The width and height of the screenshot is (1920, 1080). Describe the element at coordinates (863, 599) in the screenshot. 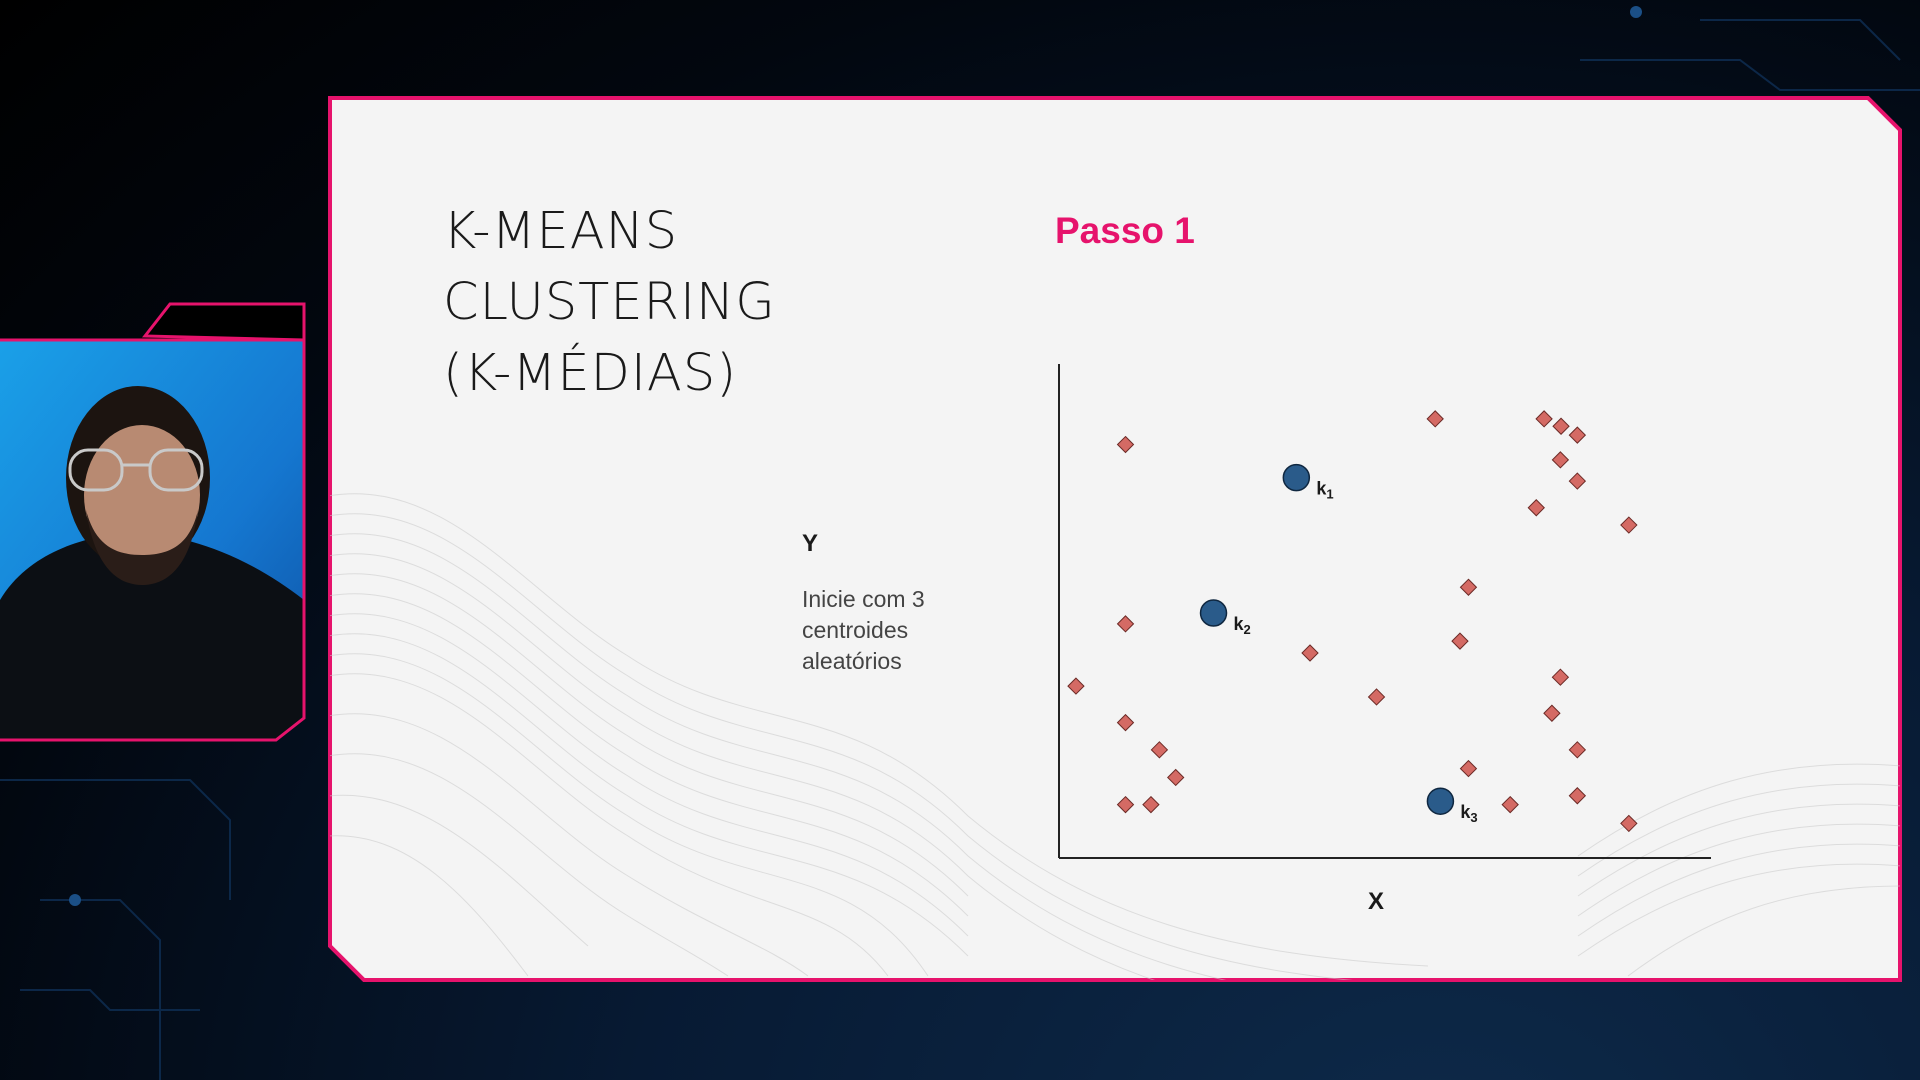

I see `caption-line: Inicie com 3` at that location.